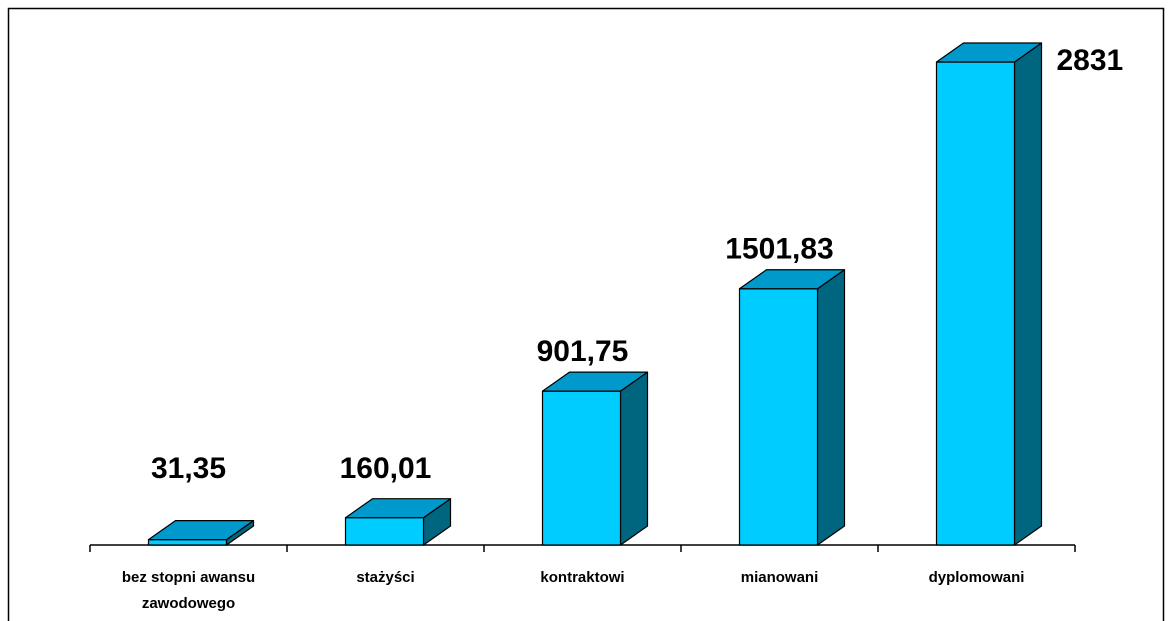  Describe the element at coordinates (385, 577) in the screenshot. I see `x-tick-label: stażyści` at that location.